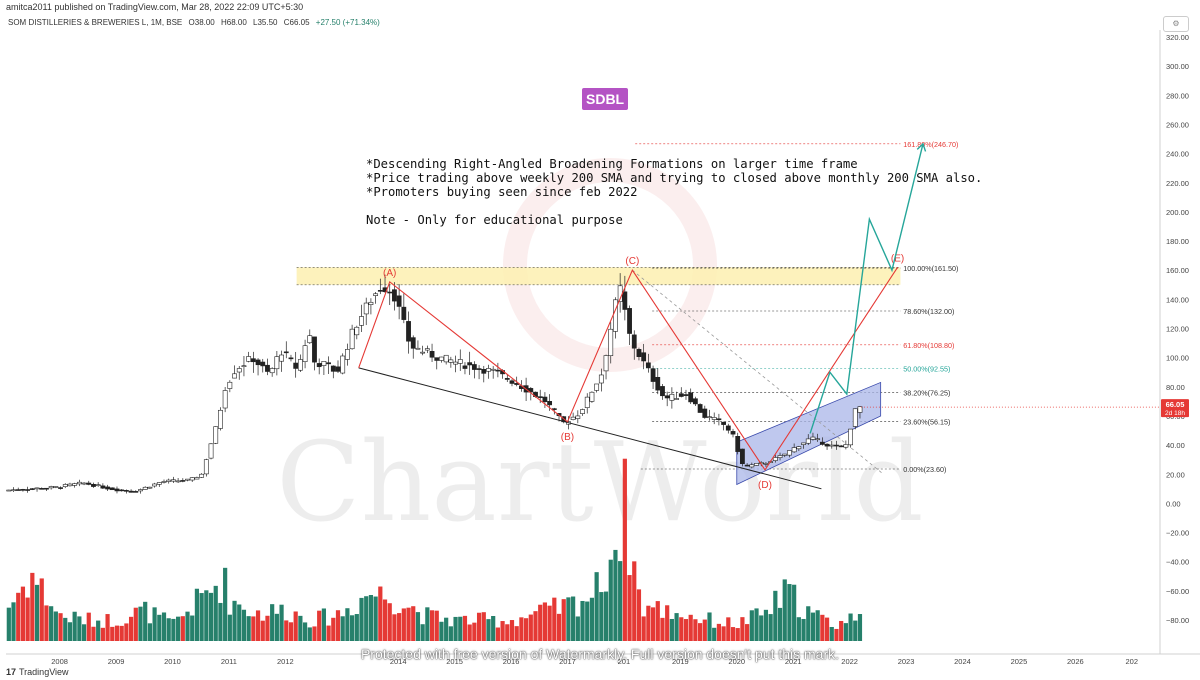 Image resolution: width=1200 pixels, height=680 pixels. I want to click on settings-button: ⚙, so click(1176, 24).